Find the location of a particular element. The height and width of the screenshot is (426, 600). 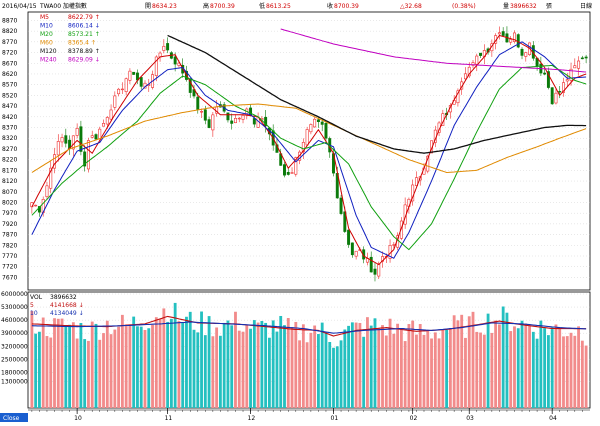

volume-tick-label: 1800000 is located at coordinates (14, 372).